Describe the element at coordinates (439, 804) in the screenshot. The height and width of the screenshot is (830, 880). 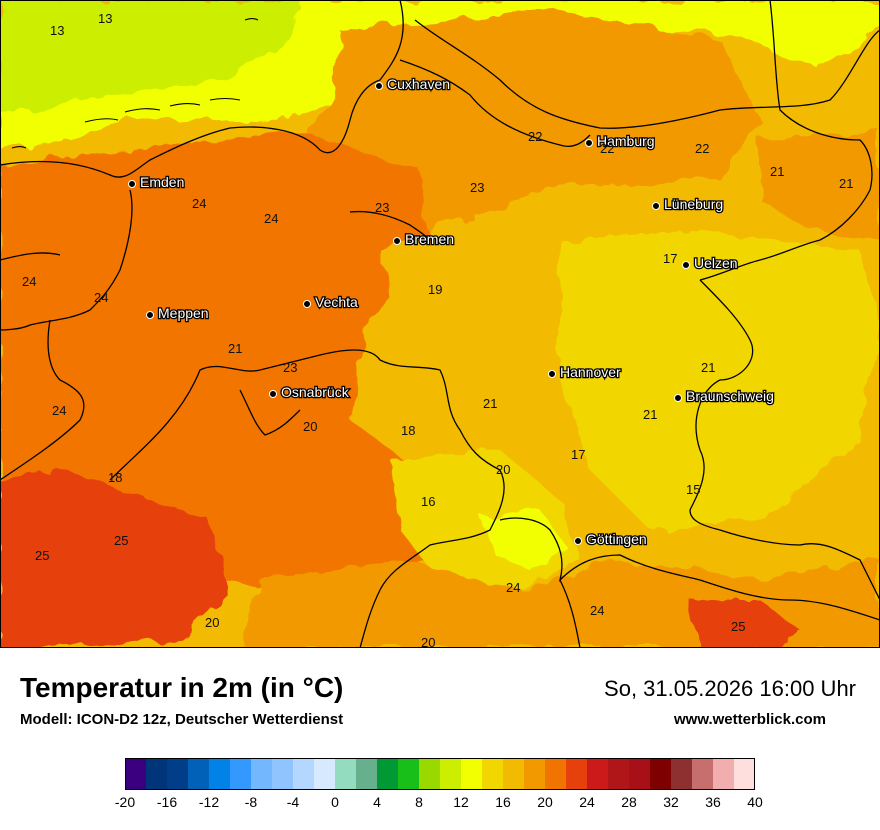
I see `color-scale-ticks: -20 -16 -12 -8 -4 0 4 8 12 16 20 24 28 32 36 40` at that location.